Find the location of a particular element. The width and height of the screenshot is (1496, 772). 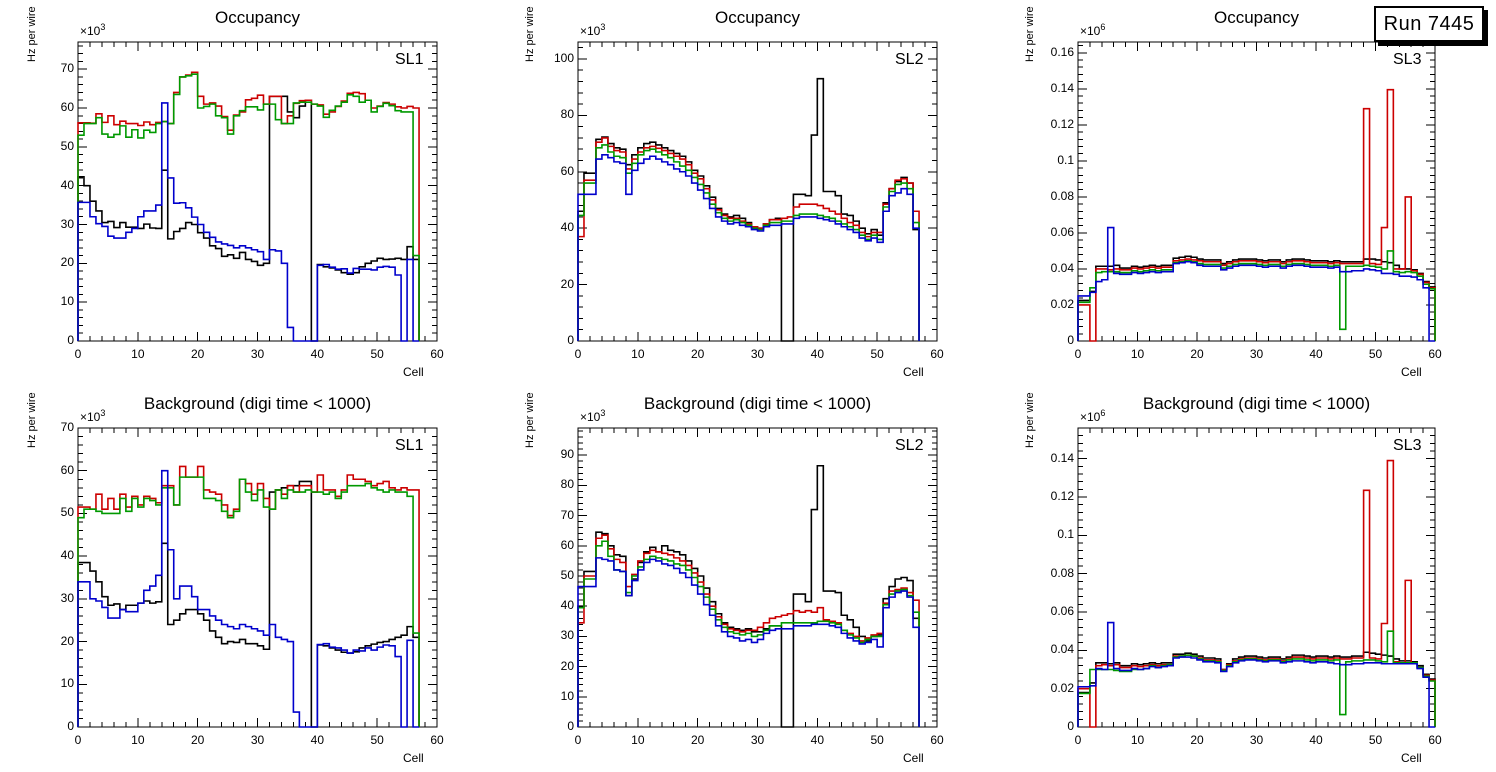

y-tick-label: 60 is located at coordinates (67, 107).